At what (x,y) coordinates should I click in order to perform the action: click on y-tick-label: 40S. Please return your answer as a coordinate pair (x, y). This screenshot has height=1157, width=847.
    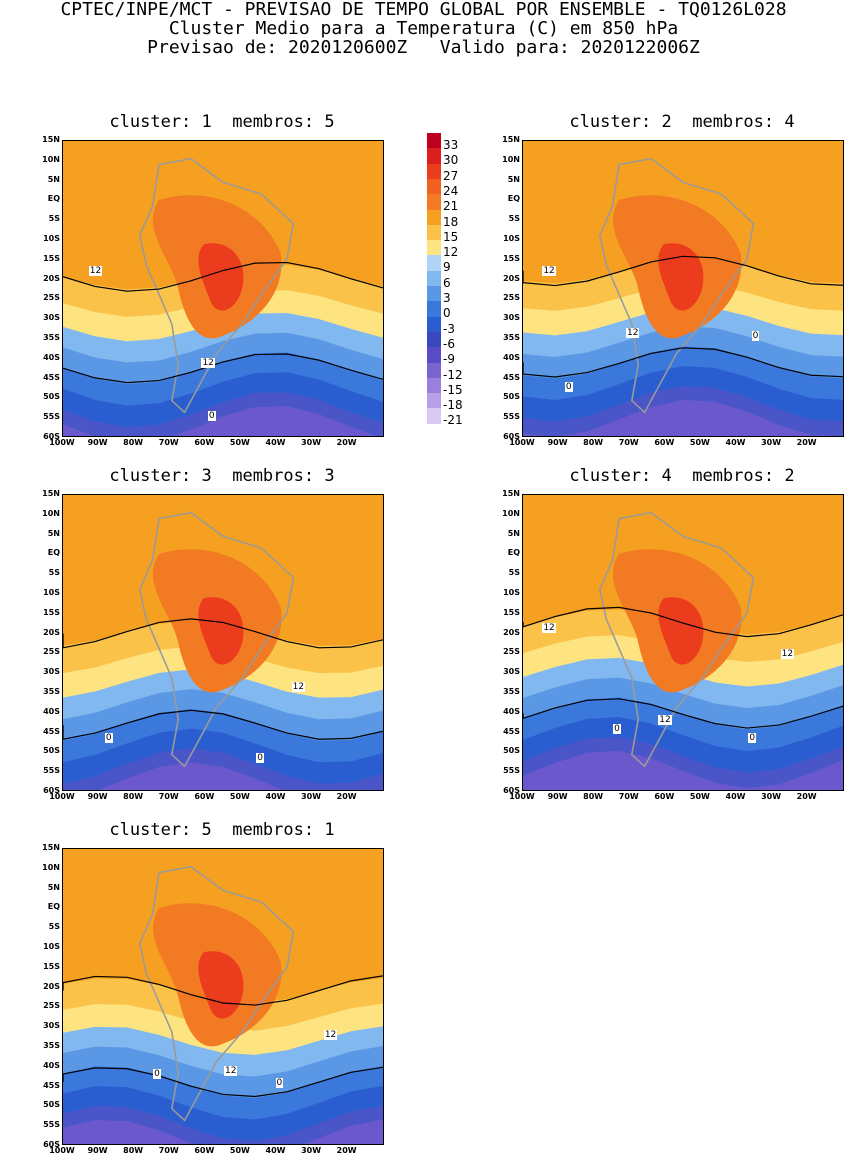
    Looking at the image, I should click on (511, 357).